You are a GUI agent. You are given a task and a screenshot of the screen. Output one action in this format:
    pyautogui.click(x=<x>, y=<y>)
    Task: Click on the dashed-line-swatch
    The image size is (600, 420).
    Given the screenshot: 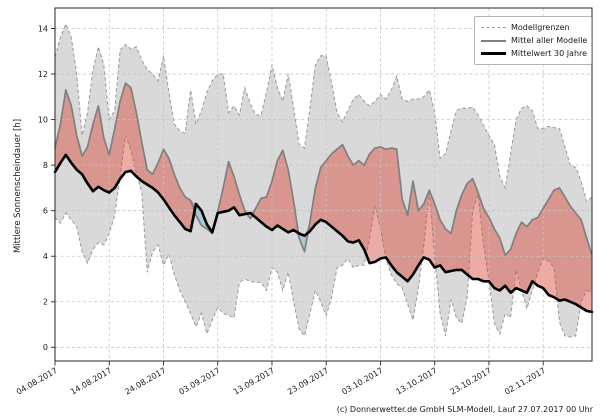 What is the action you would take?
    pyautogui.click(x=493, y=27)
    